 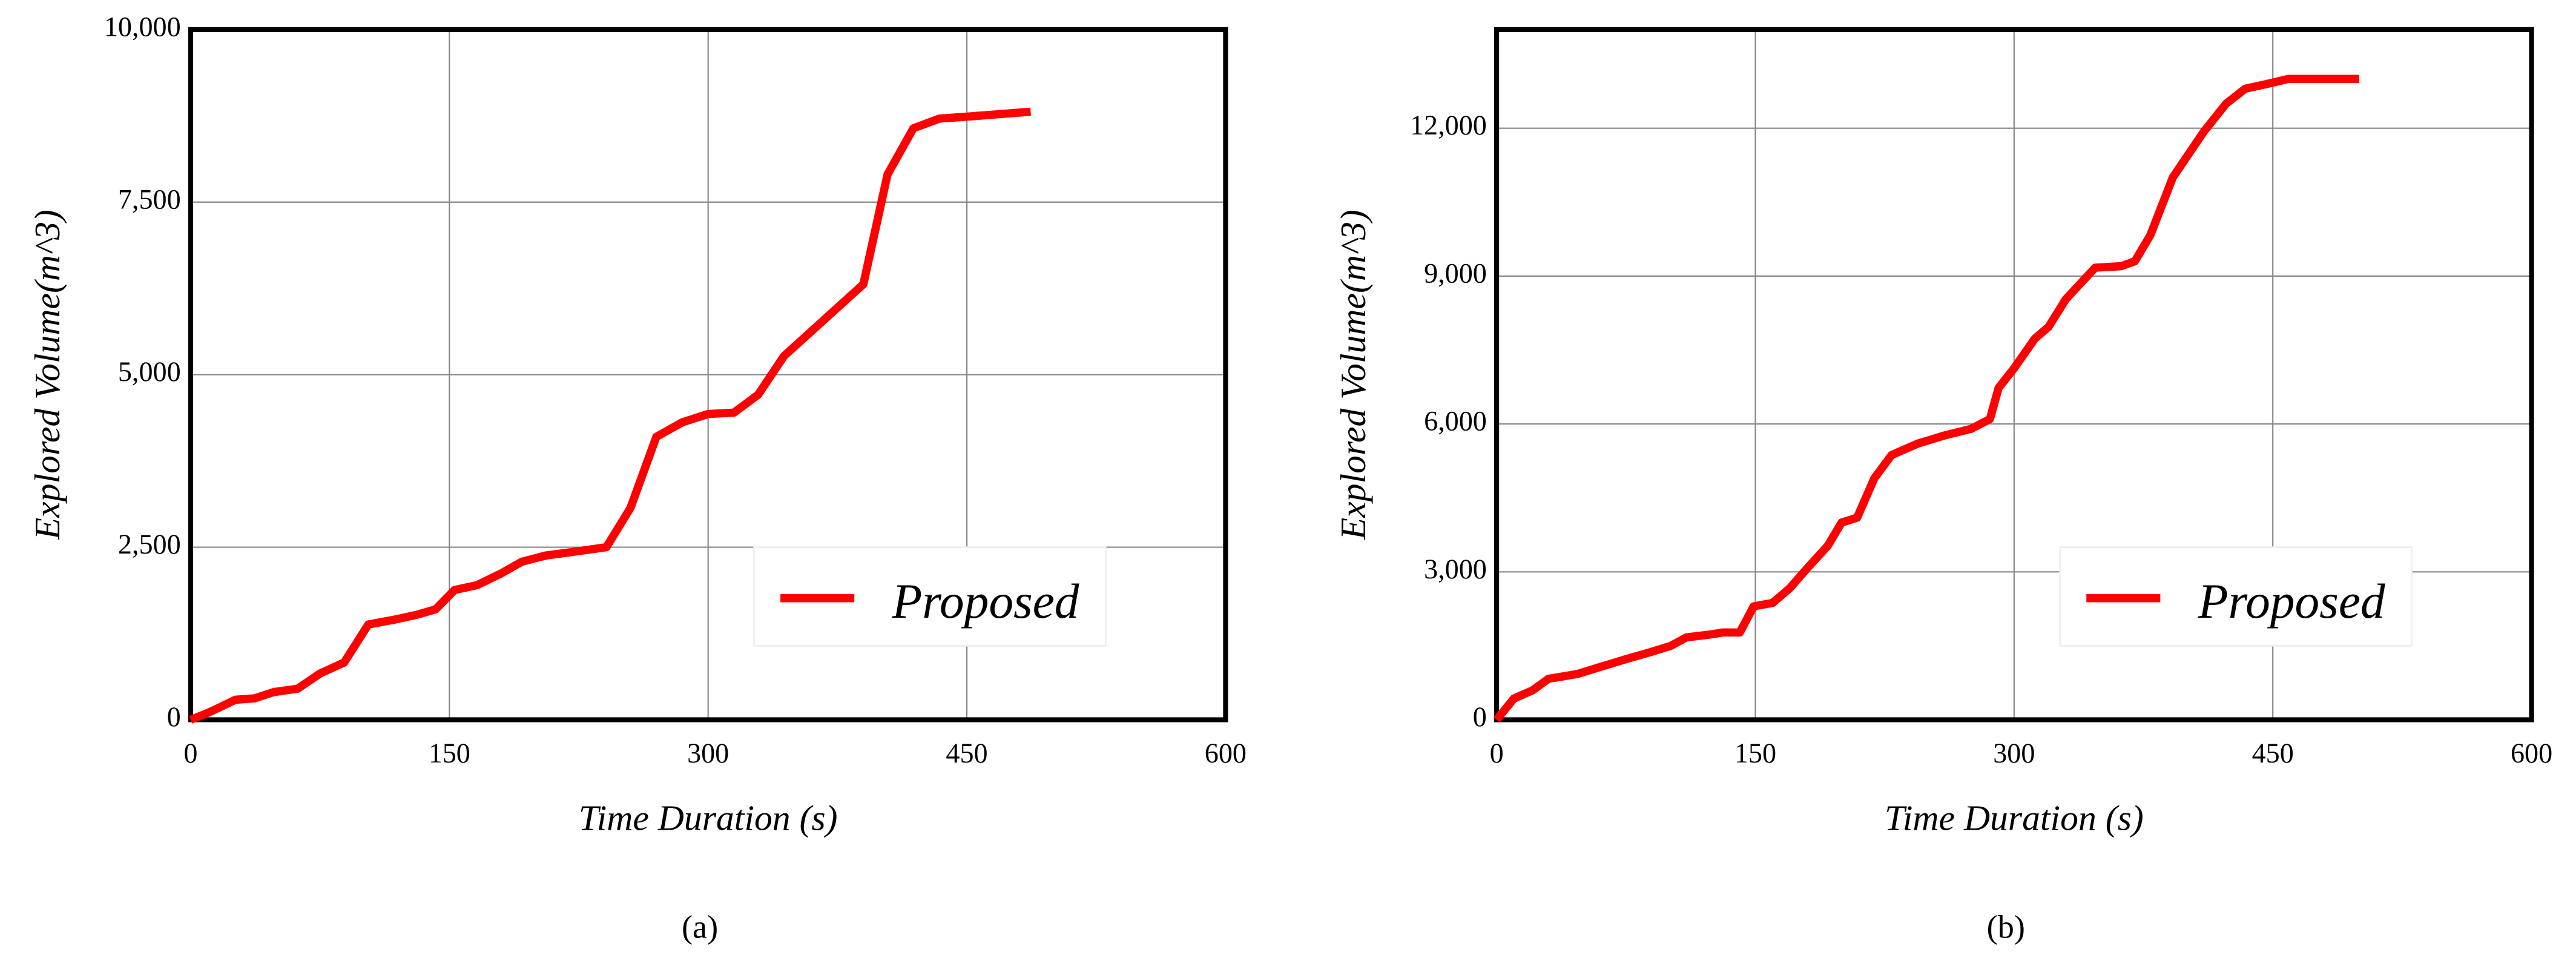 I want to click on y-tick-label: 7,500, so click(x=149, y=198).